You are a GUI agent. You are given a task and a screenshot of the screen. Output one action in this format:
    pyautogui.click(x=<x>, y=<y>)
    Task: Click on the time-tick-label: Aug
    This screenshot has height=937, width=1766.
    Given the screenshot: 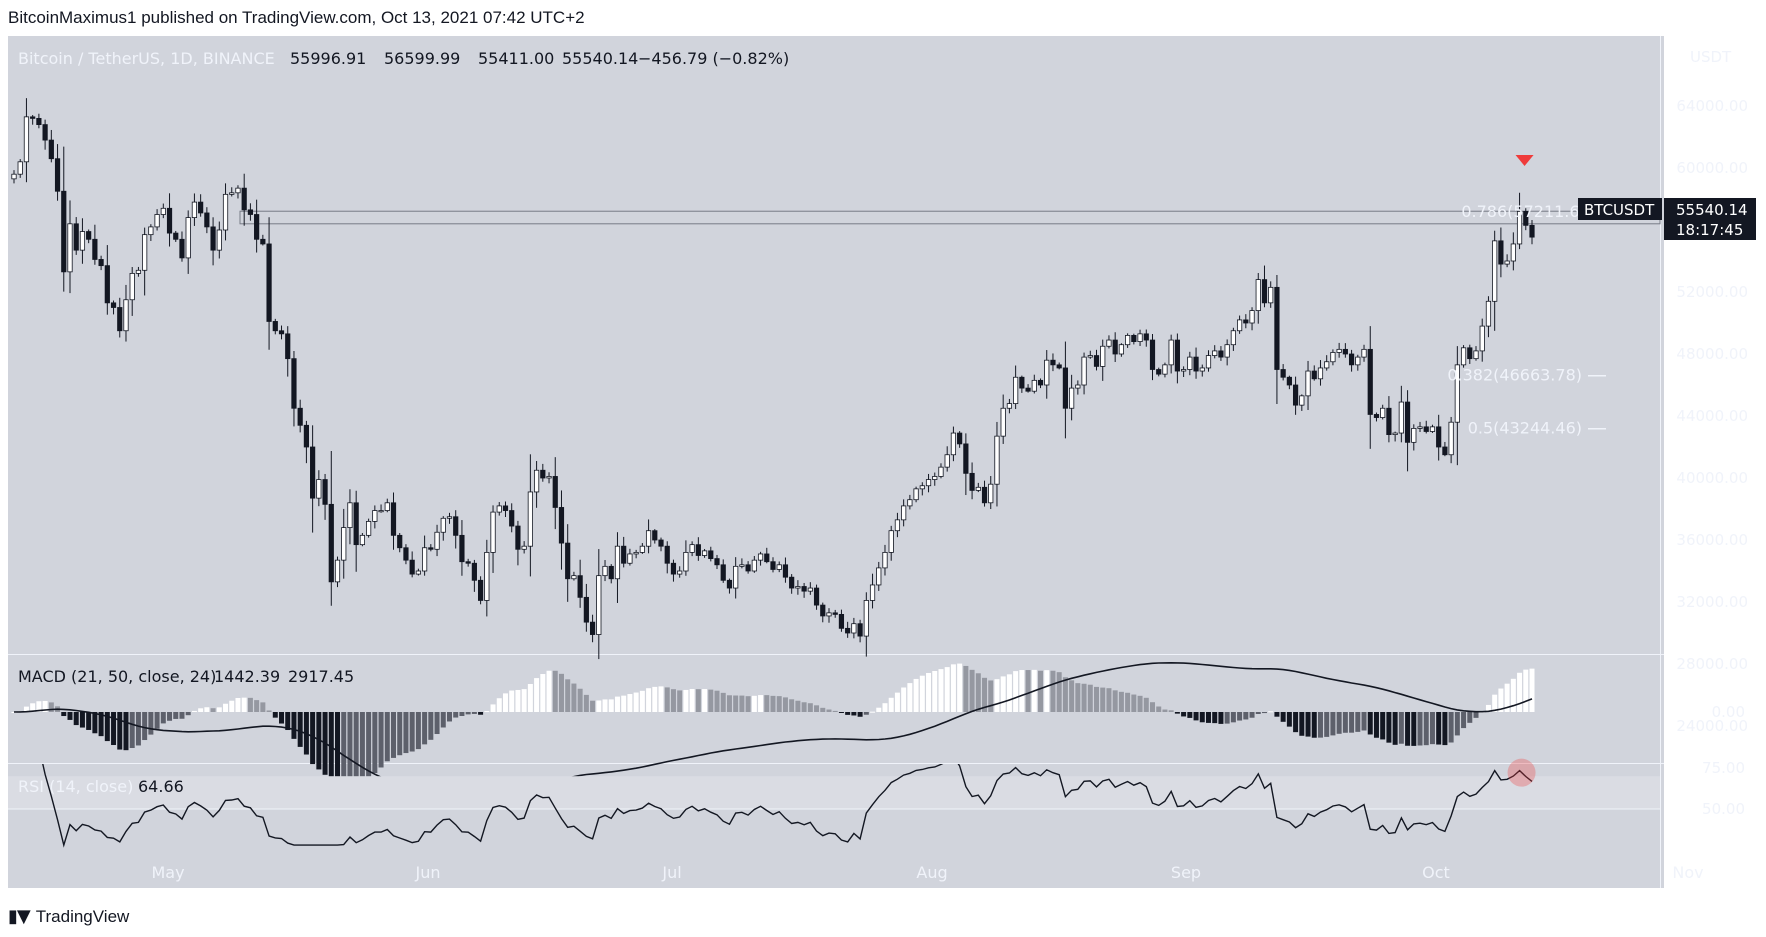 What is the action you would take?
    pyautogui.click(x=931, y=872)
    